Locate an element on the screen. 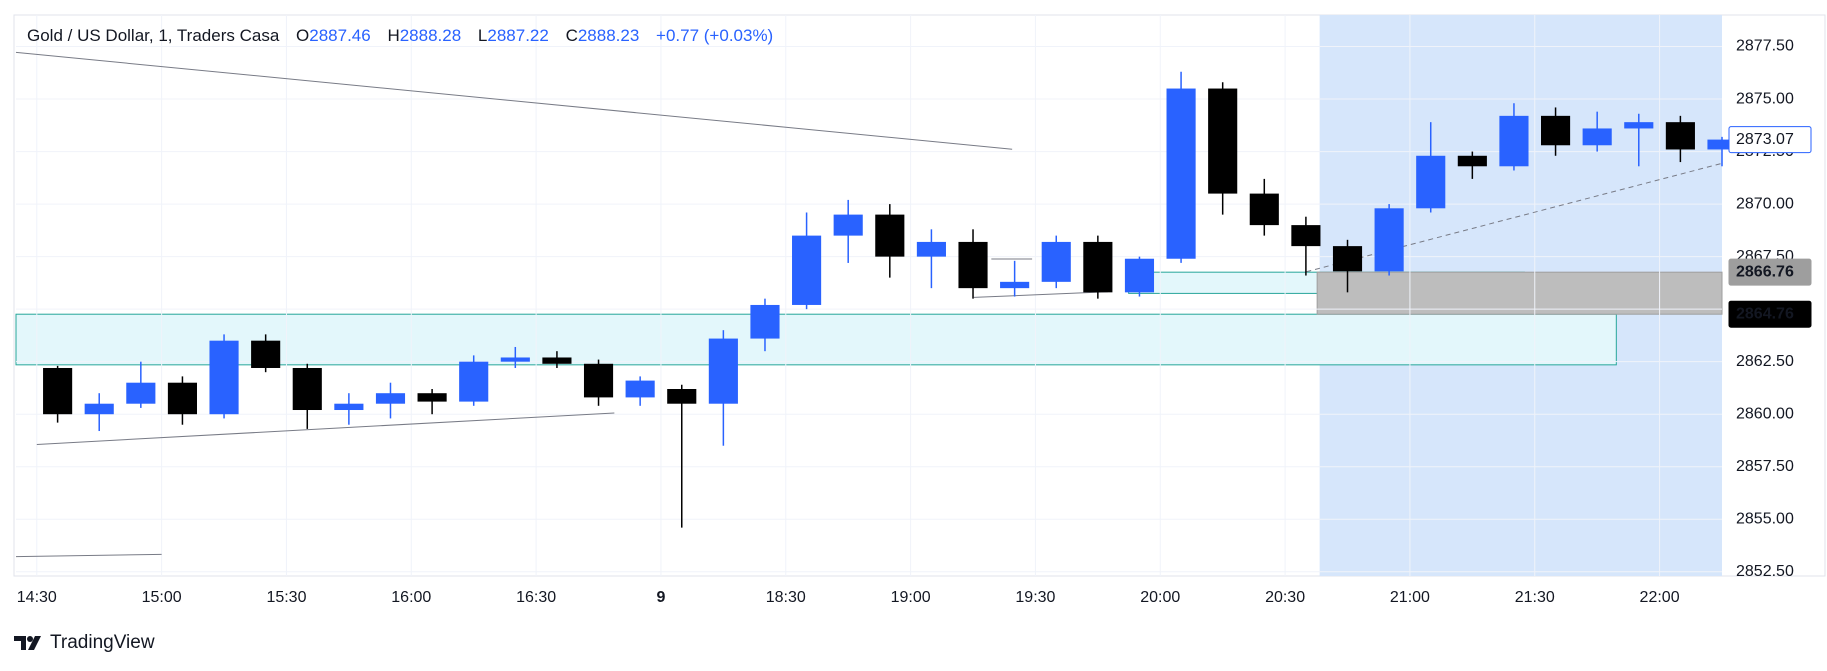 The width and height of the screenshot is (1827, 671). y-tick-label: 2852.50 is located at coordinates (1765, 571).